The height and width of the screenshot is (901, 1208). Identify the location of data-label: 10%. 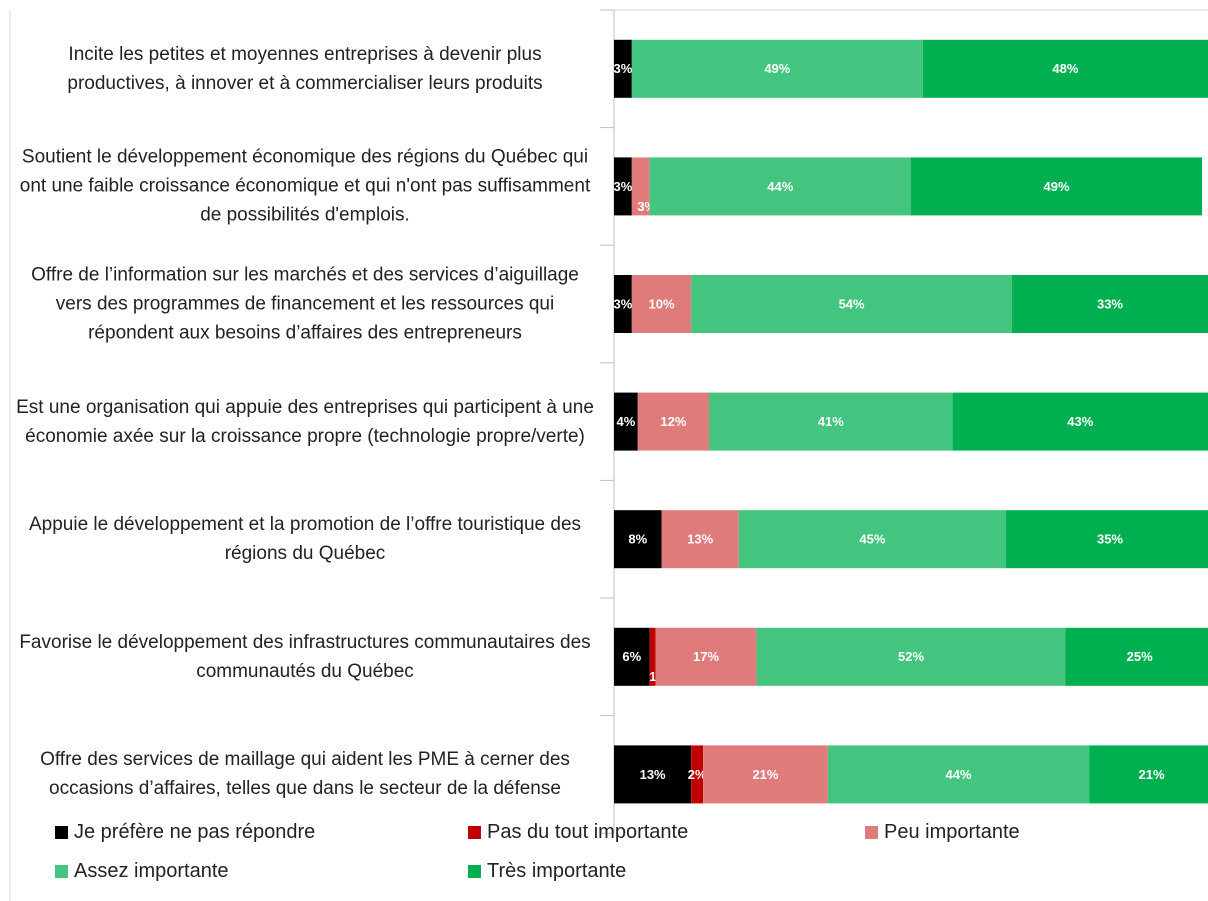
(662, 303).